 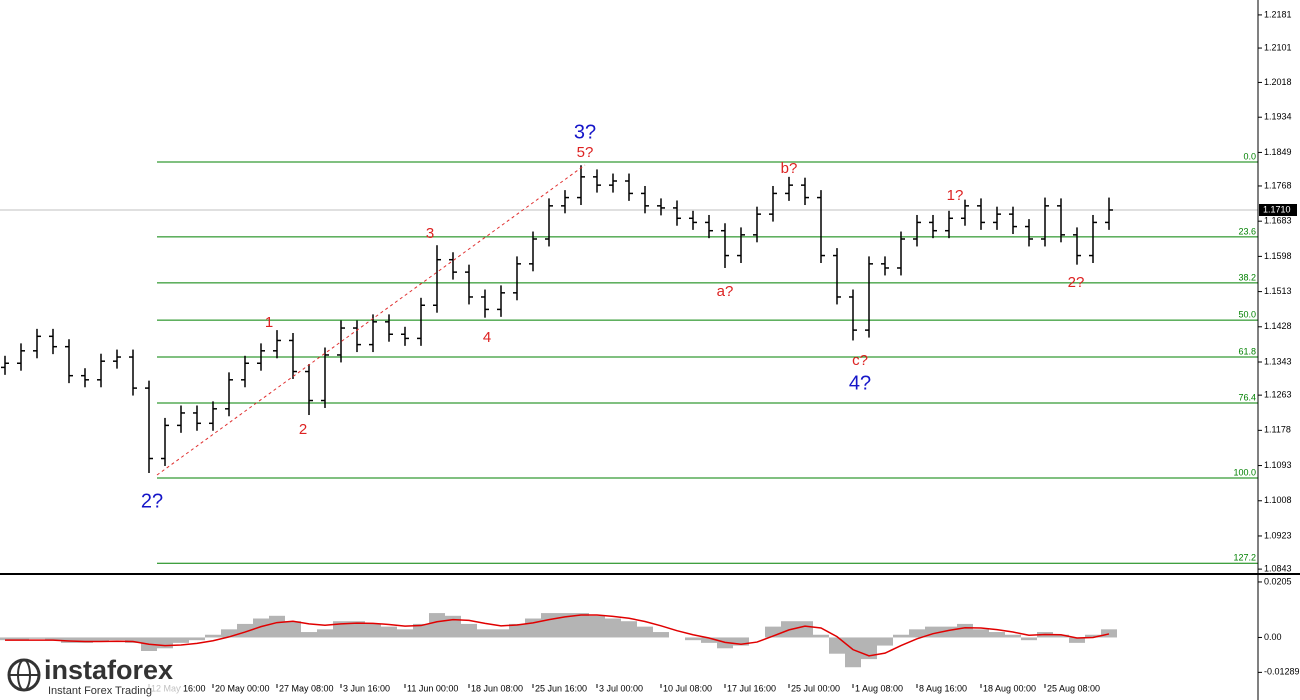 I want to click on x-tick-label: 10 Jul 08:00, so click(x=687, y=688).